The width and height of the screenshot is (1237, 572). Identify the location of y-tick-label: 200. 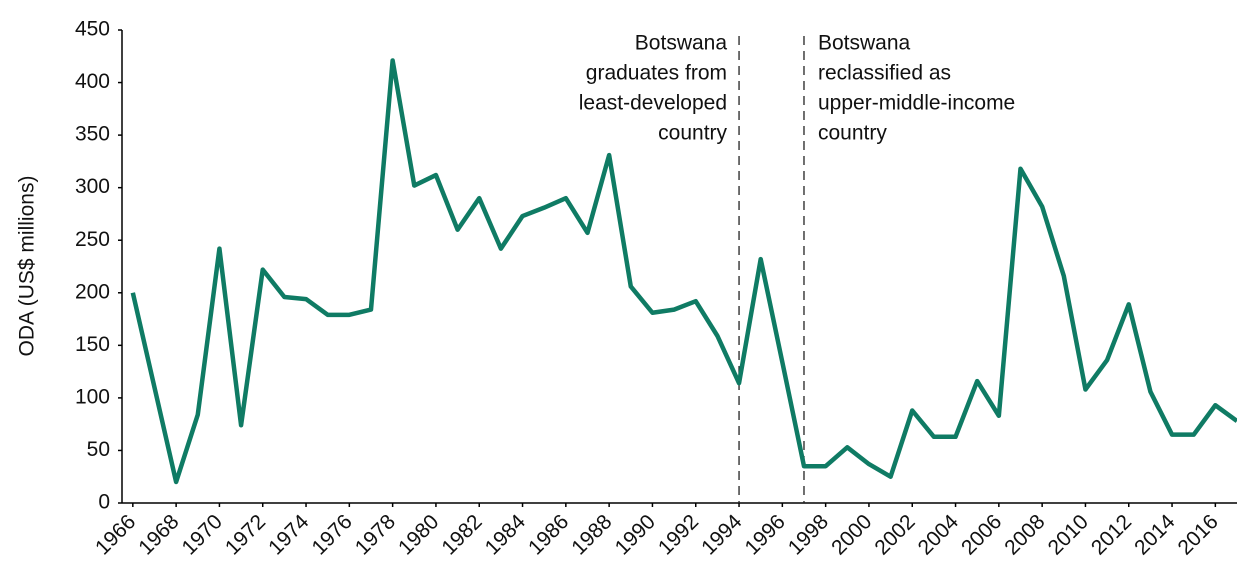
(92, 291).